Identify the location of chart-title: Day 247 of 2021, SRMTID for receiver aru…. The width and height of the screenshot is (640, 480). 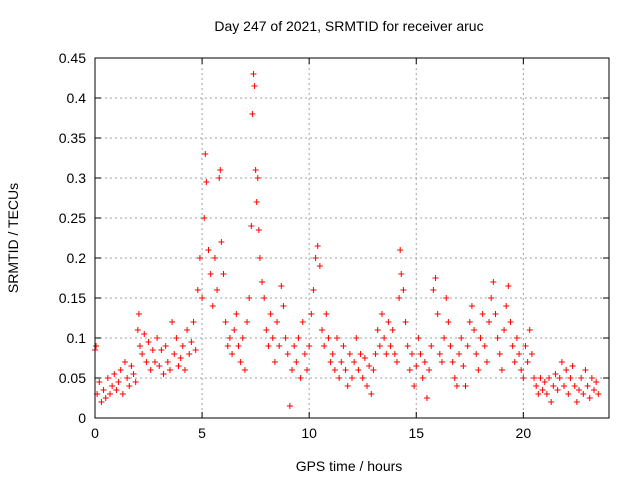
(348, 26).